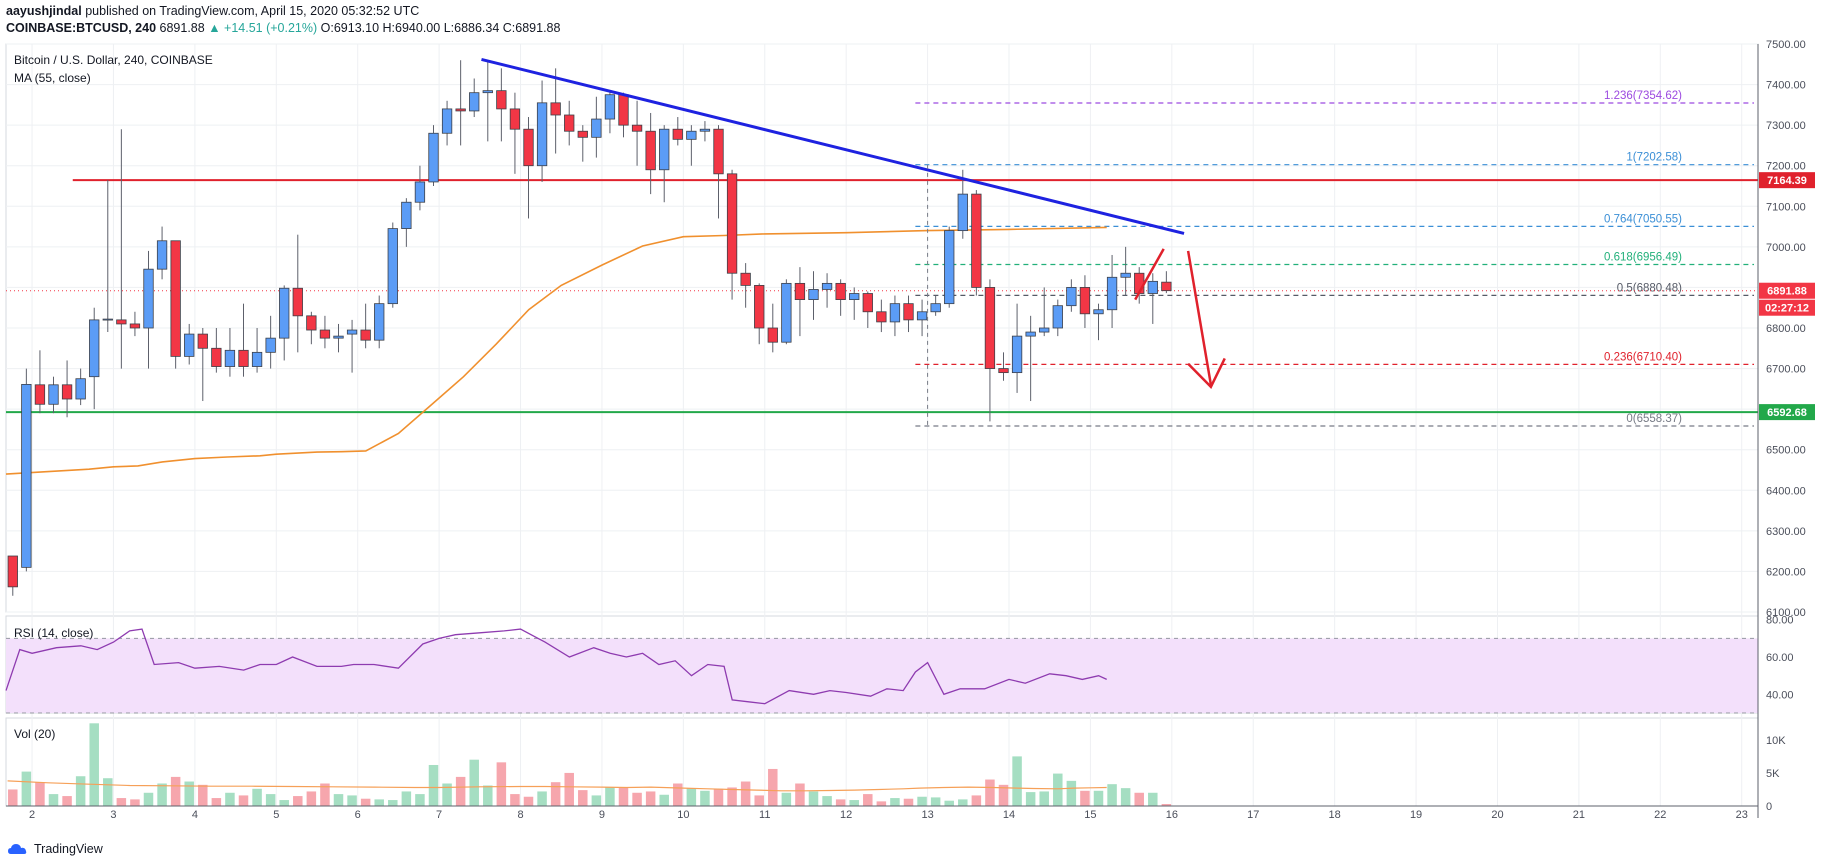  Describe the element at coordinates (1786, 248) in the screenshot. I see `y-tick-label: 7000.00` at that location.